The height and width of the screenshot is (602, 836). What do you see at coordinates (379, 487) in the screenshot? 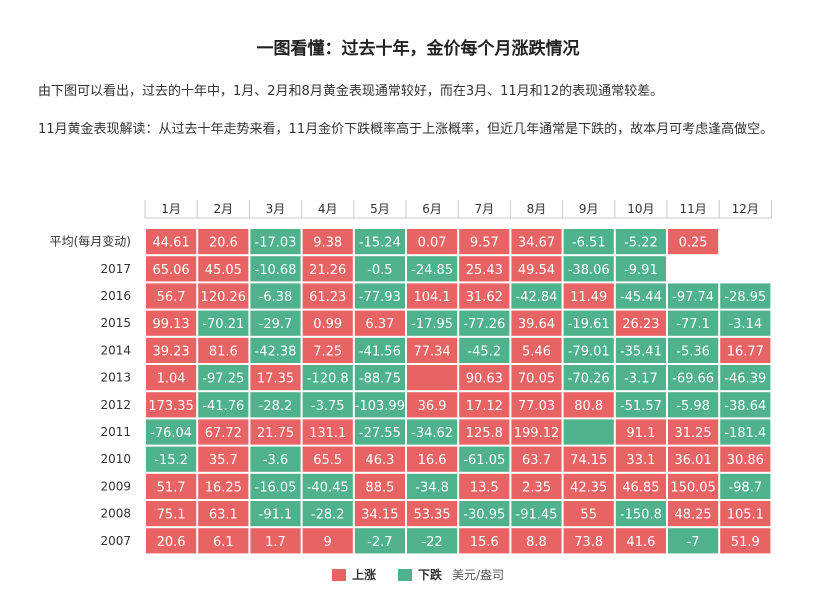
I see `cell-value: 88.5` at bounding box center [379, 487].